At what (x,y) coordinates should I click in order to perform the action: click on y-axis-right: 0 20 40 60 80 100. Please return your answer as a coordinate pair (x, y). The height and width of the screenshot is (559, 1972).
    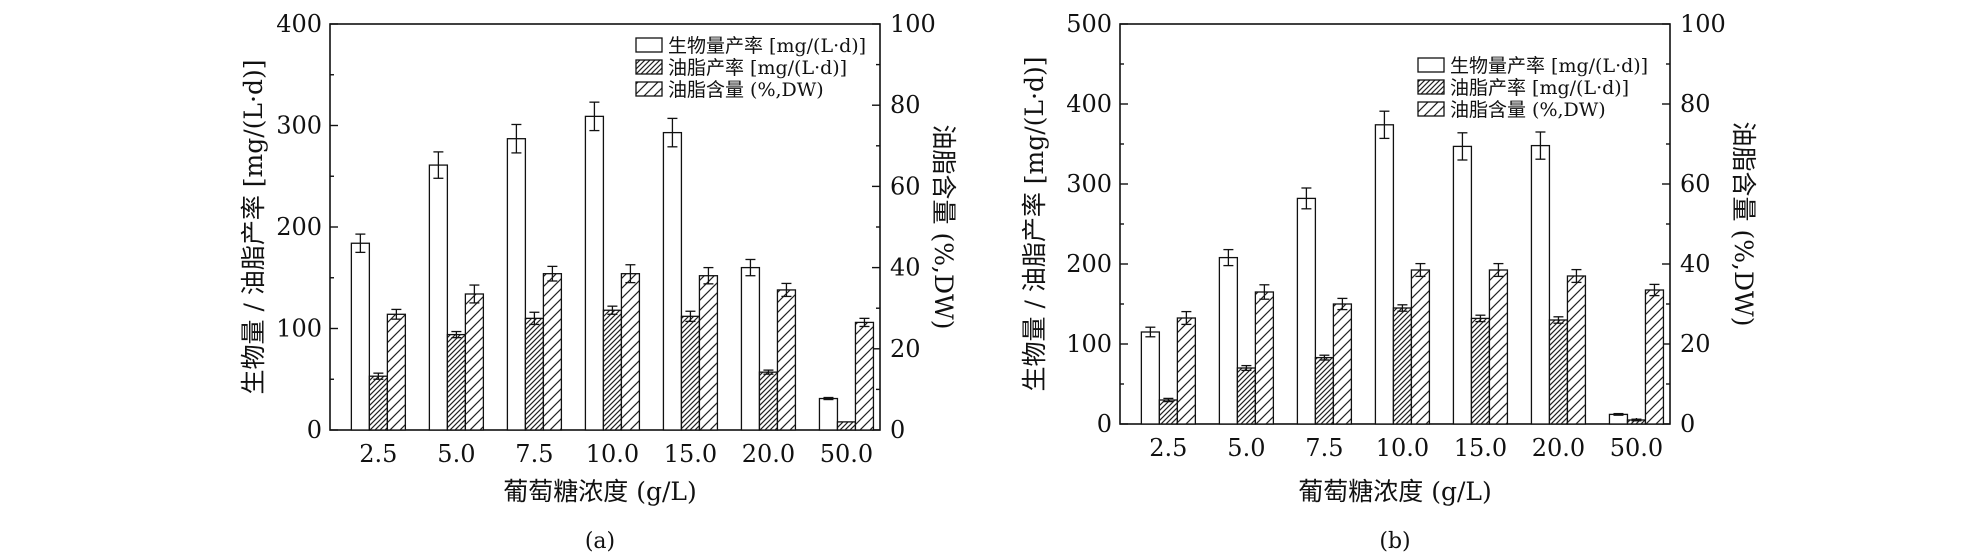
    Looking at the image, I should click on (904, 227).